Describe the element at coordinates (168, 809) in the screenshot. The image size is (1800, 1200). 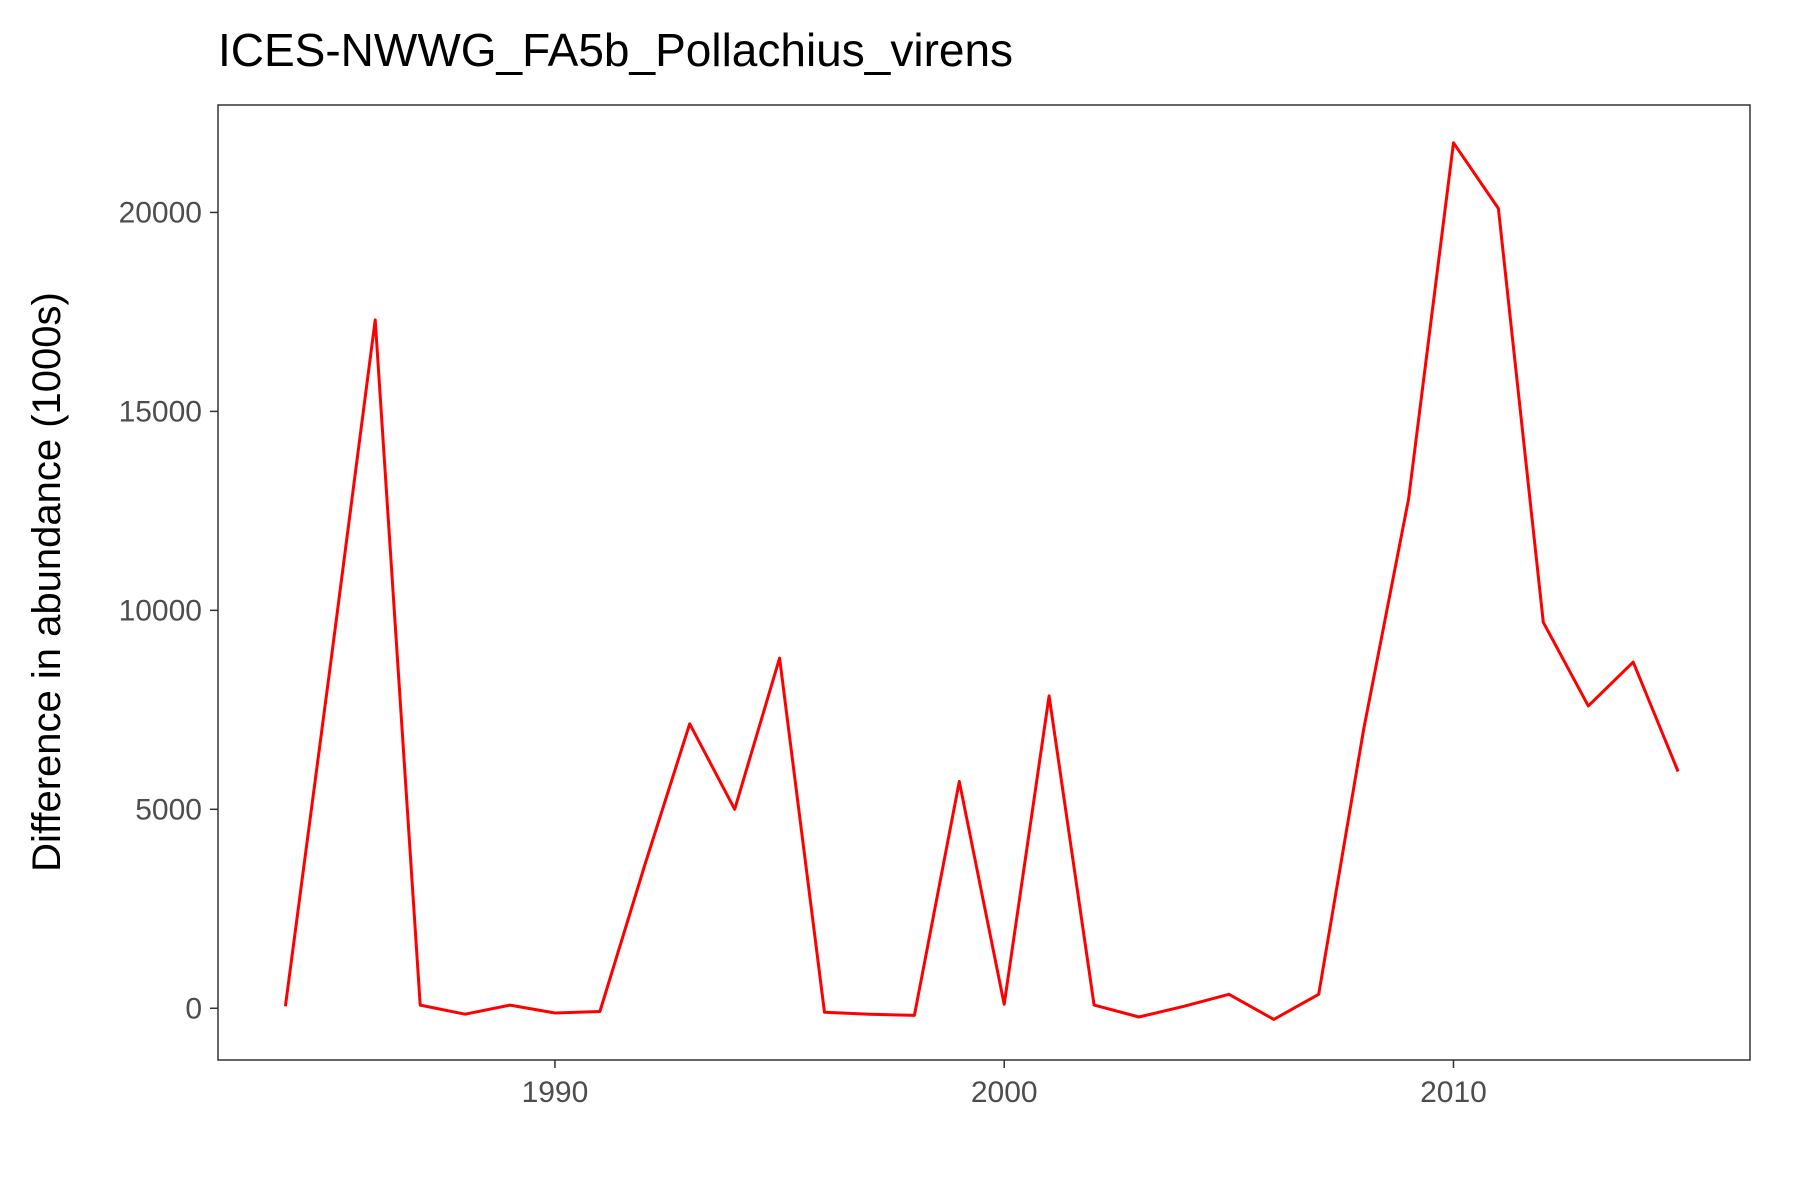
I see `y-tick-label: 5000` at that location.